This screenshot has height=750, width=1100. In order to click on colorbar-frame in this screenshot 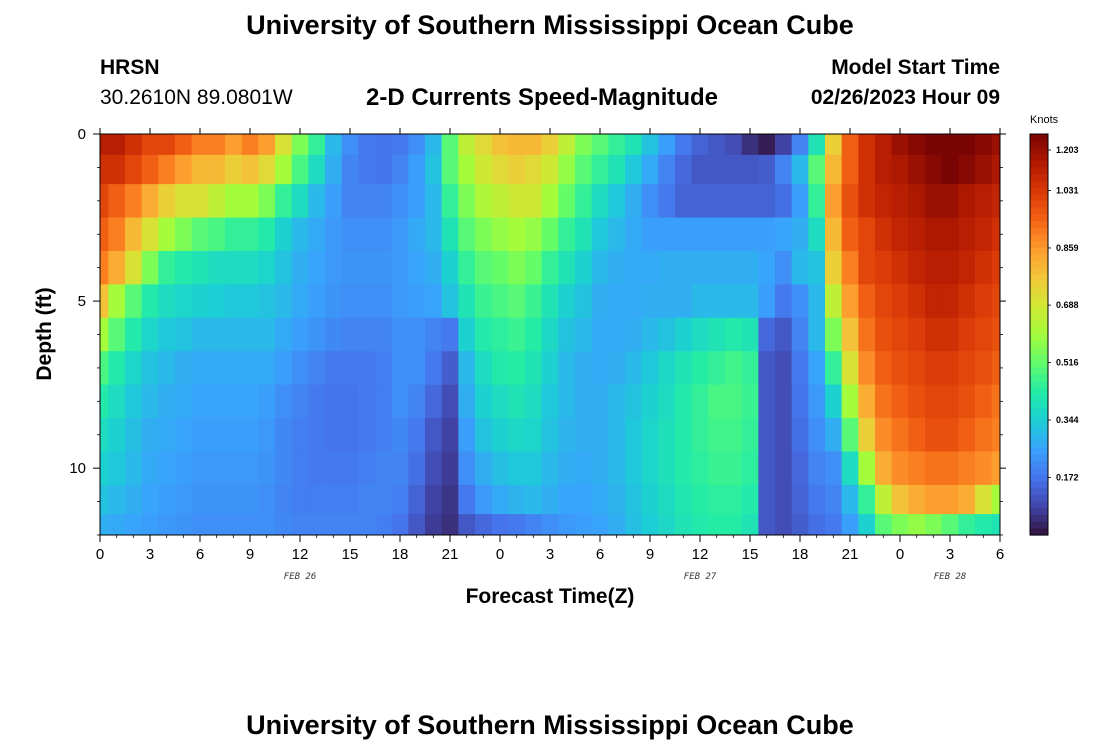, I will do `click(1039, 334)`.